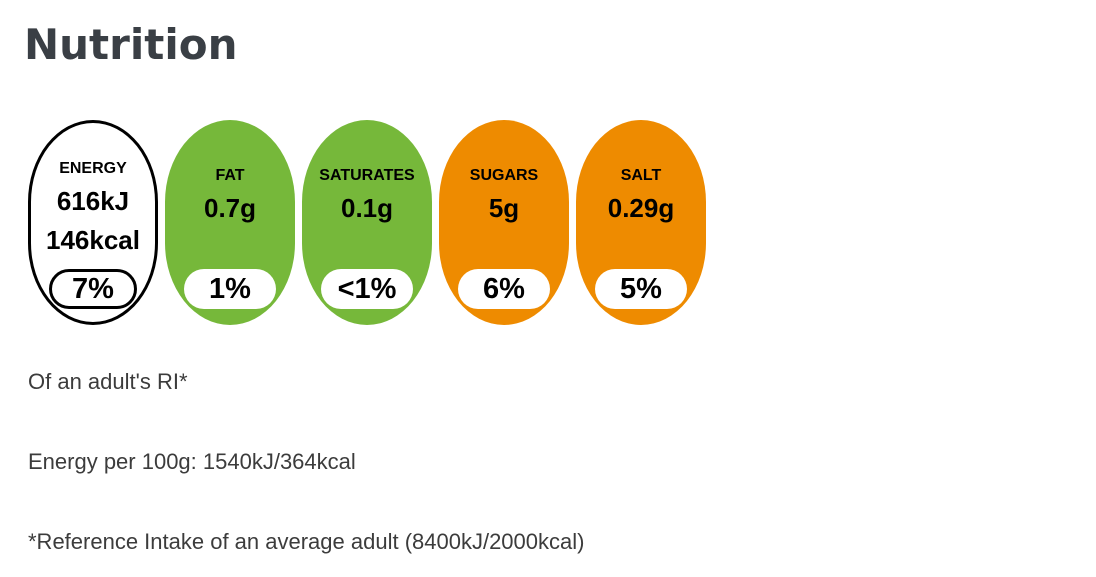 This screenshot has height=577, width=1096. Describe the element at coordinates (192, 461) in the screenshot. I see `energy-per-100g-note: Energy per 100g: 1540kJ/364kcal` at that location.